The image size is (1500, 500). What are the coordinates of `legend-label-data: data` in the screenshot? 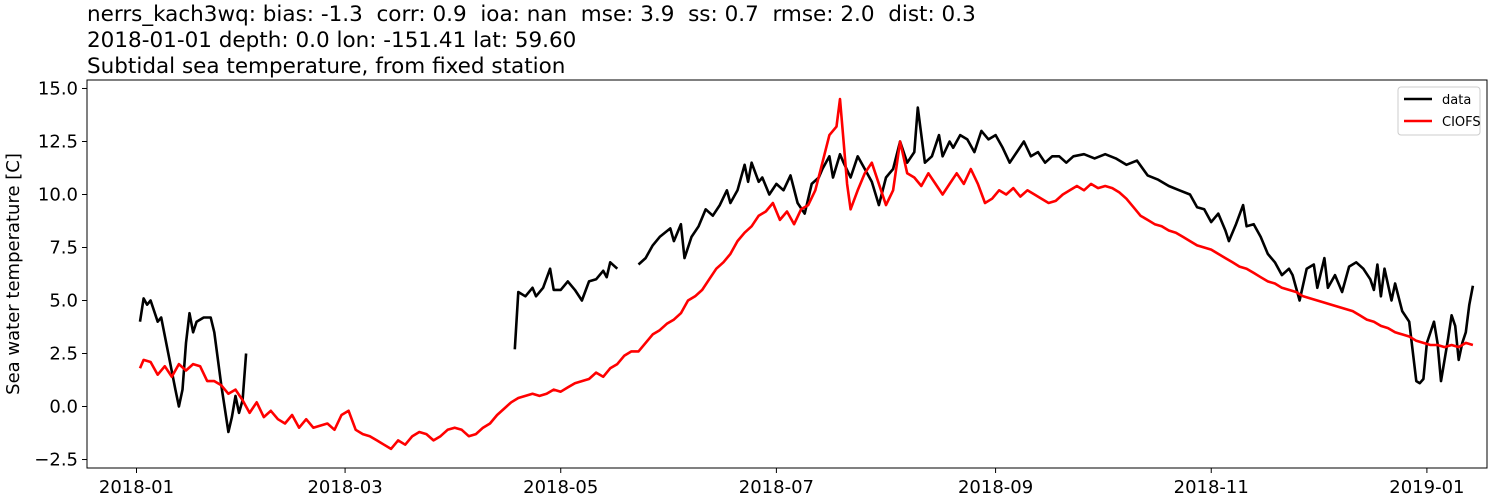 It's located at (1456, 100).